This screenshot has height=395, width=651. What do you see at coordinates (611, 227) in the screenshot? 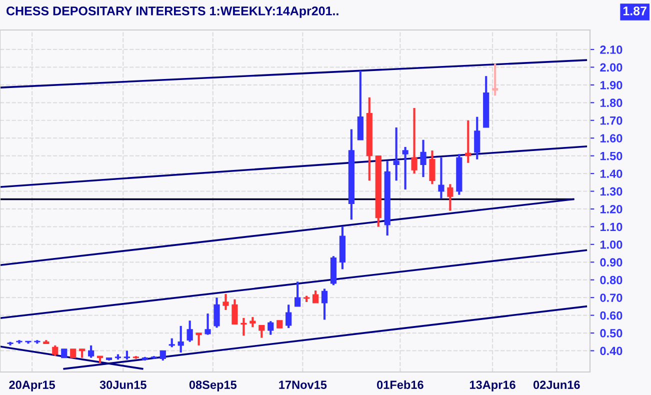
I see `y-tick-label: 1.10` at bounding box center [611, 227].